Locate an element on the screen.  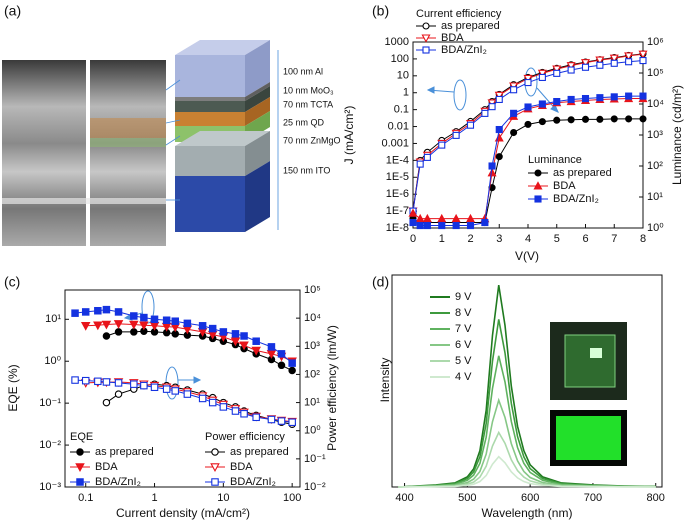
x-tick-label: 7 is located at coordinates (614, 239).